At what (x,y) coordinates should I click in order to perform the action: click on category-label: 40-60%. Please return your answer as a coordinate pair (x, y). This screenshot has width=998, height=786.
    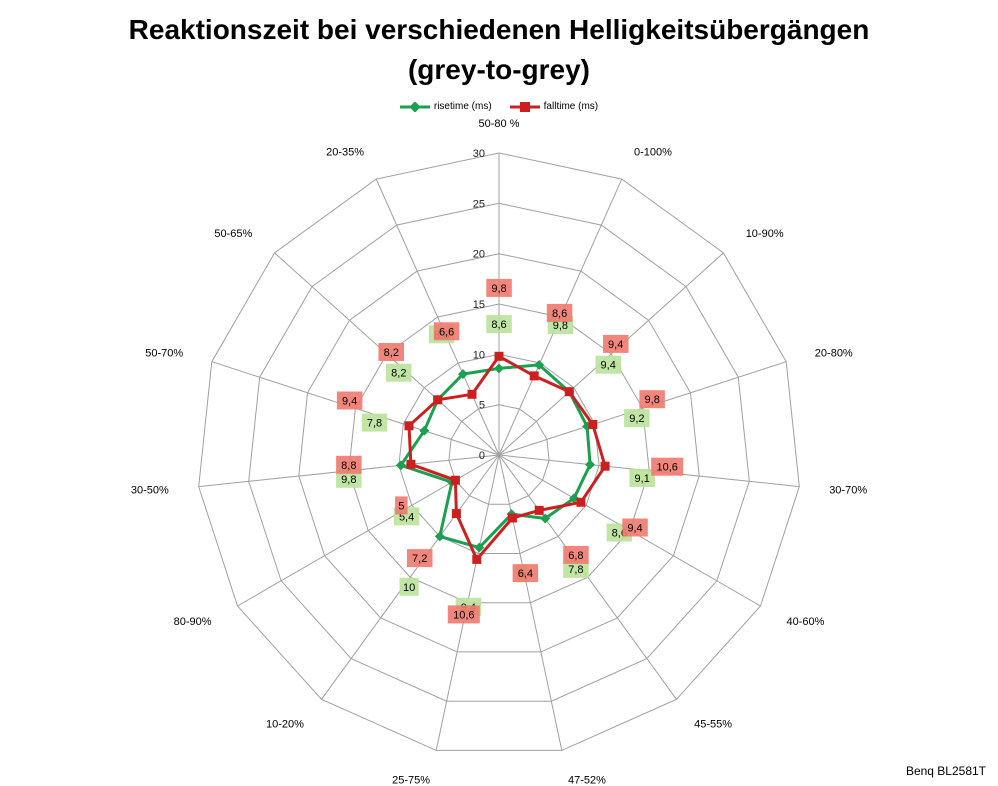
    Looking at the image, I should click on (806, 622).